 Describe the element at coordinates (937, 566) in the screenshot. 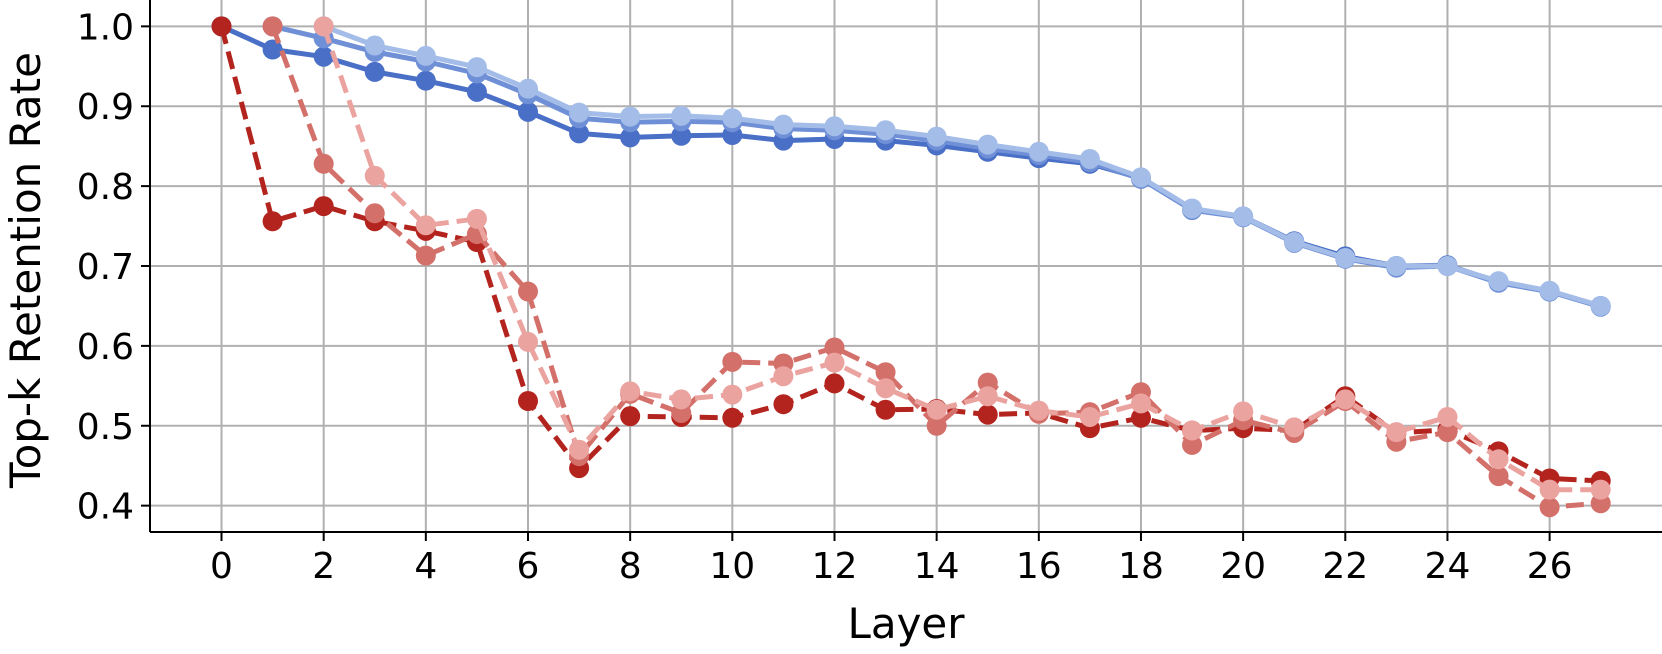

I see `x-tick-label: 14` at that location.